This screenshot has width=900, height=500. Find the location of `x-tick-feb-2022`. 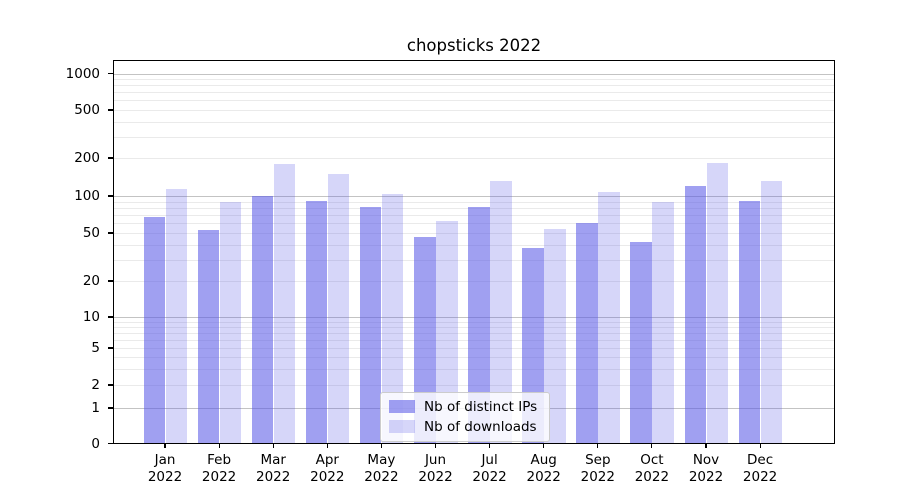

x-tick-feb-2022 is located at coordinates (219, 446).